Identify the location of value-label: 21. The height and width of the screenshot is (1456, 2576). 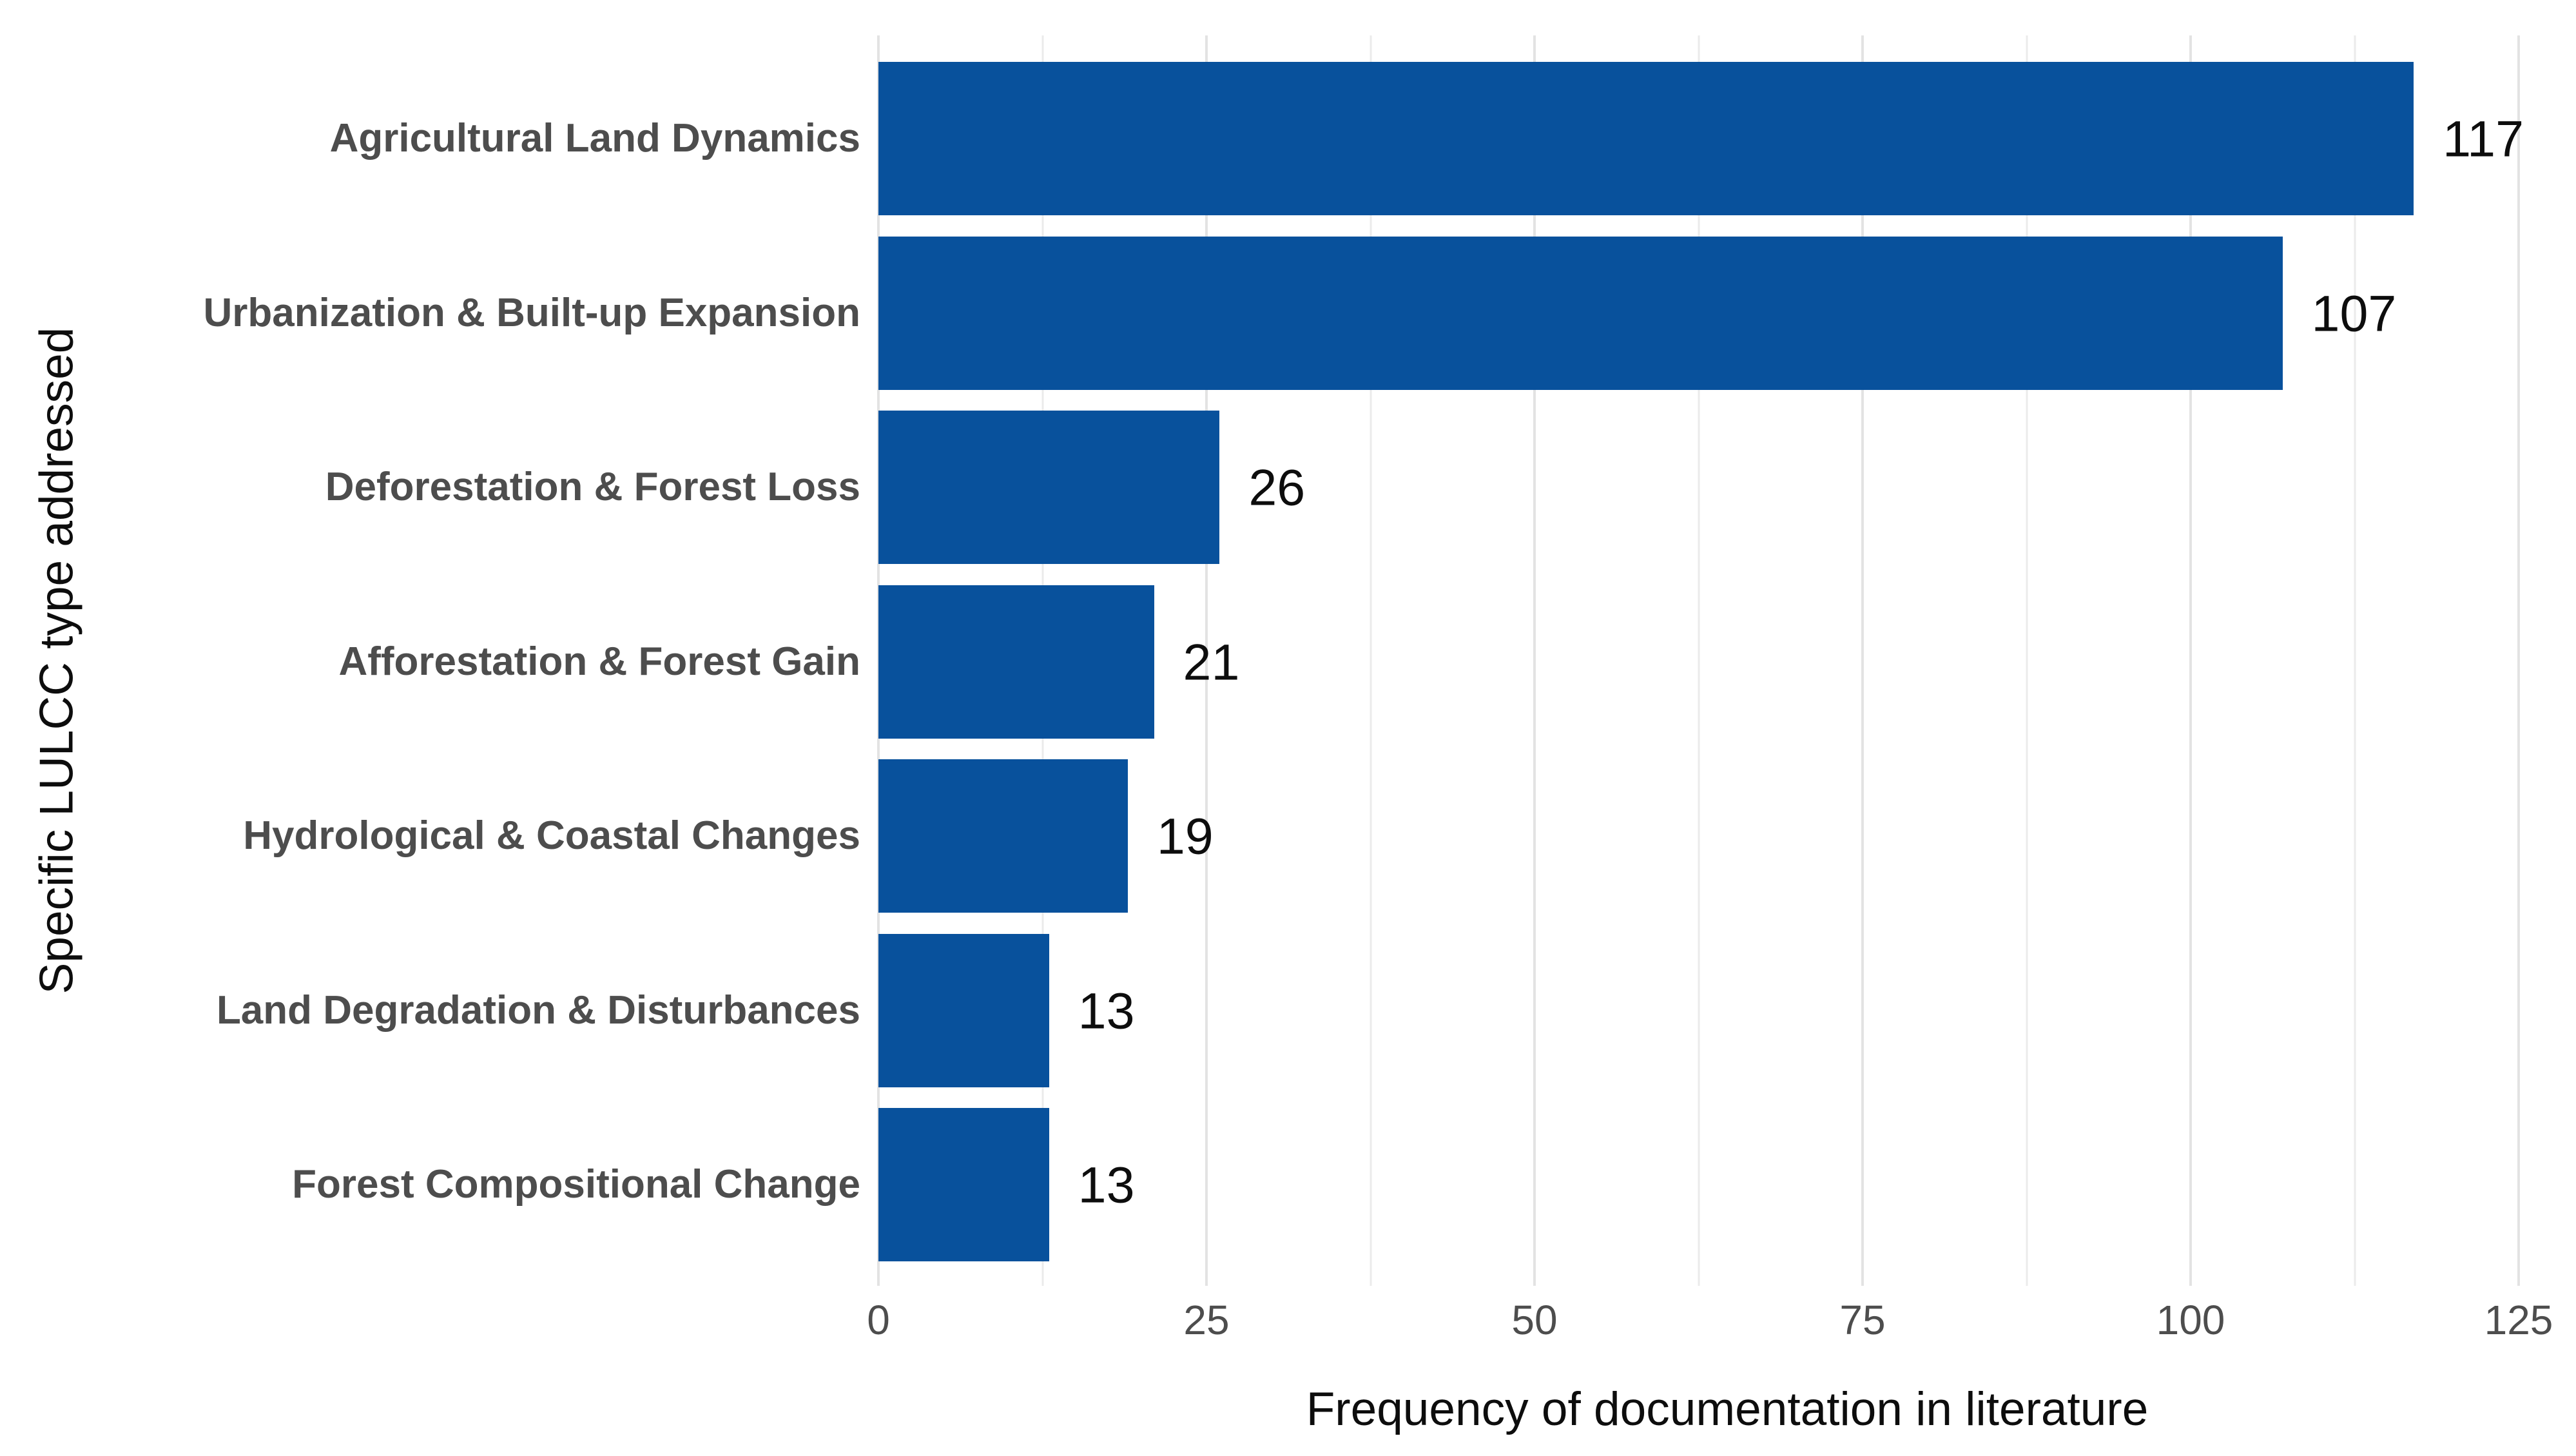
(1211, 661).